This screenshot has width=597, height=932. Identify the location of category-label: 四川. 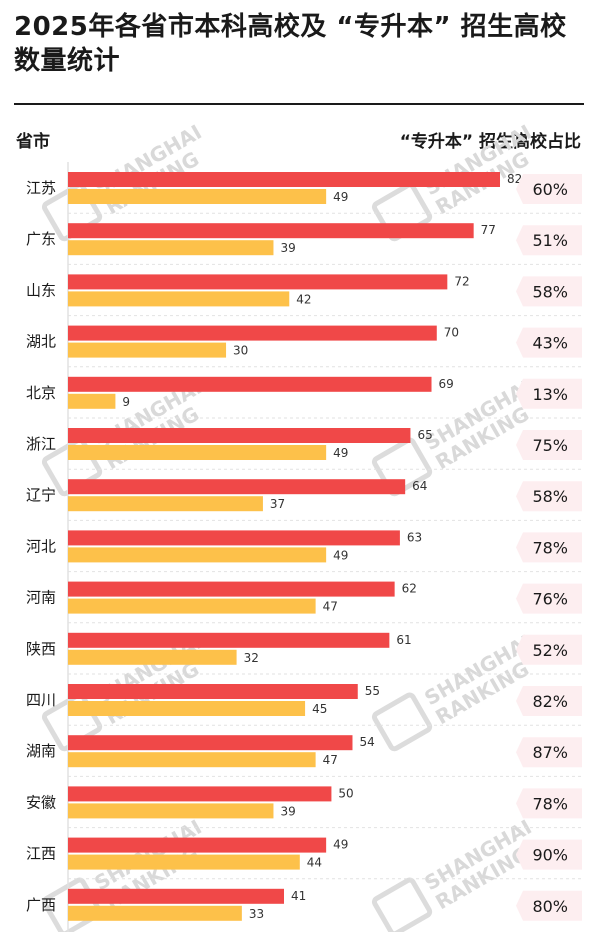
(41, 700).